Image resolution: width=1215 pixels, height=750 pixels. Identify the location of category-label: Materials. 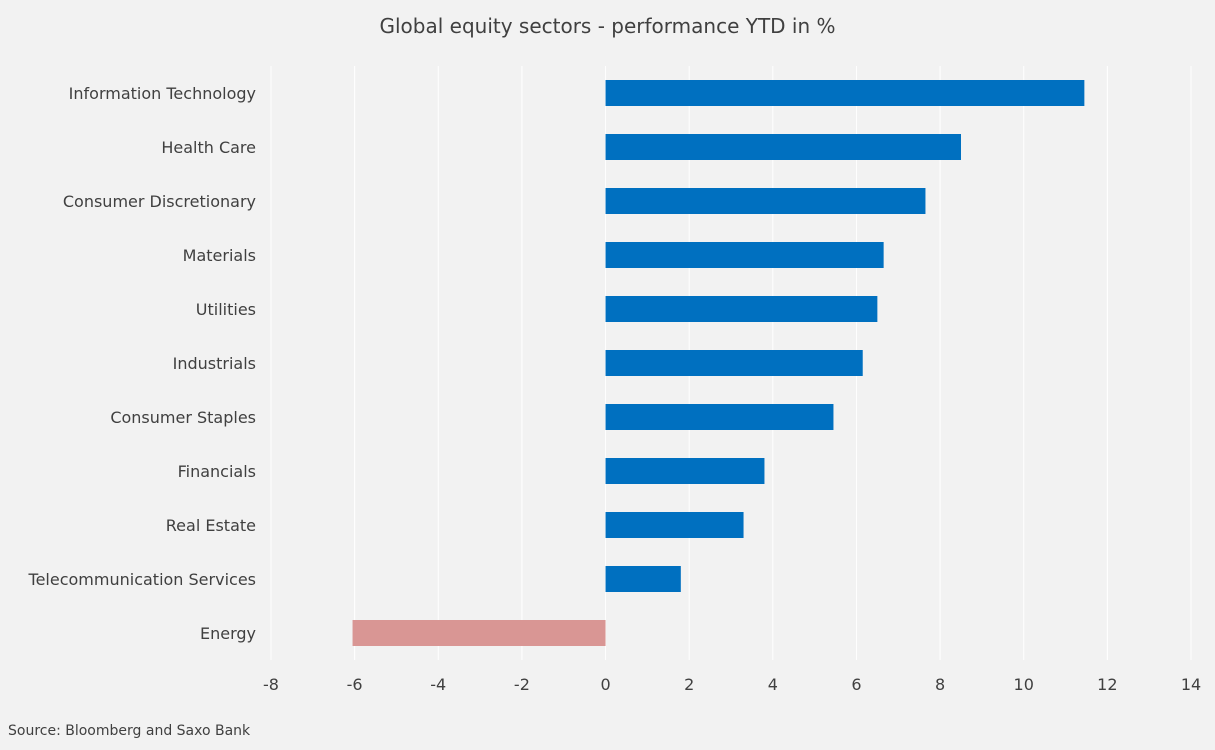
(219, 255).